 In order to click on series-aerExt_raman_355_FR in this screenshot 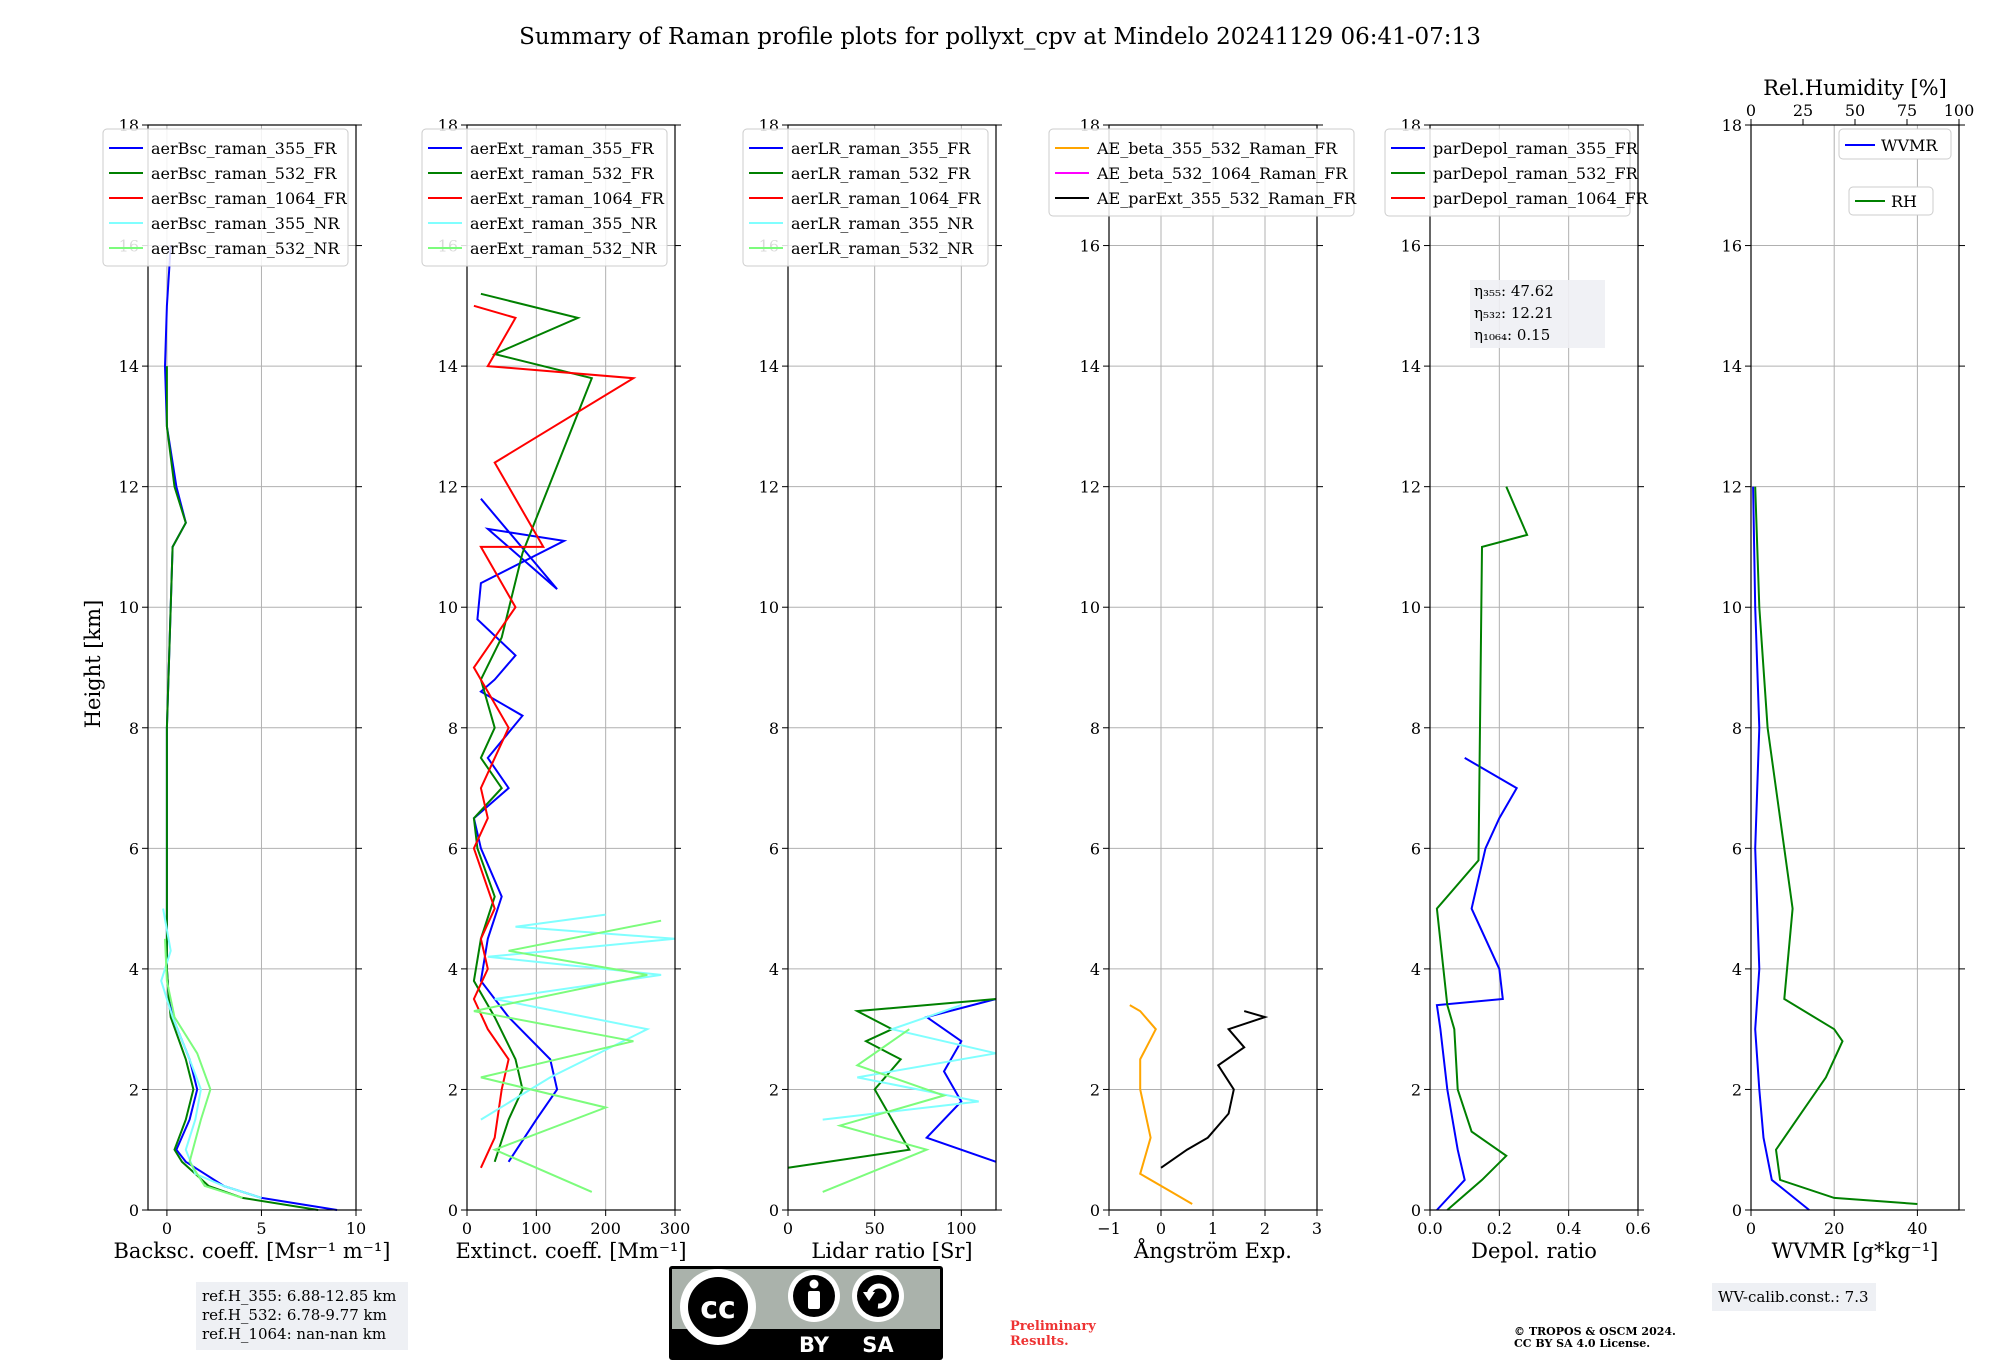, I will do `click(520, 830)`.